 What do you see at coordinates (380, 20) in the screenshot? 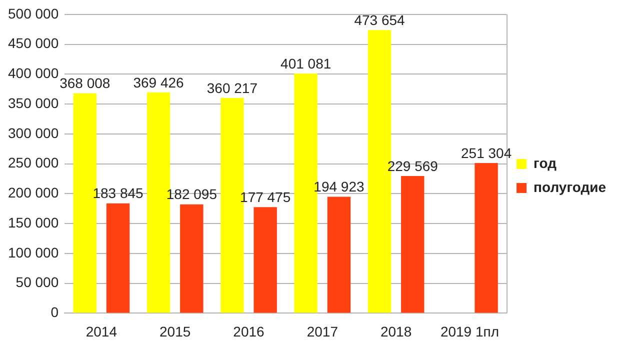
I see `data-label: 473 654` at bounding box center [380, 20].